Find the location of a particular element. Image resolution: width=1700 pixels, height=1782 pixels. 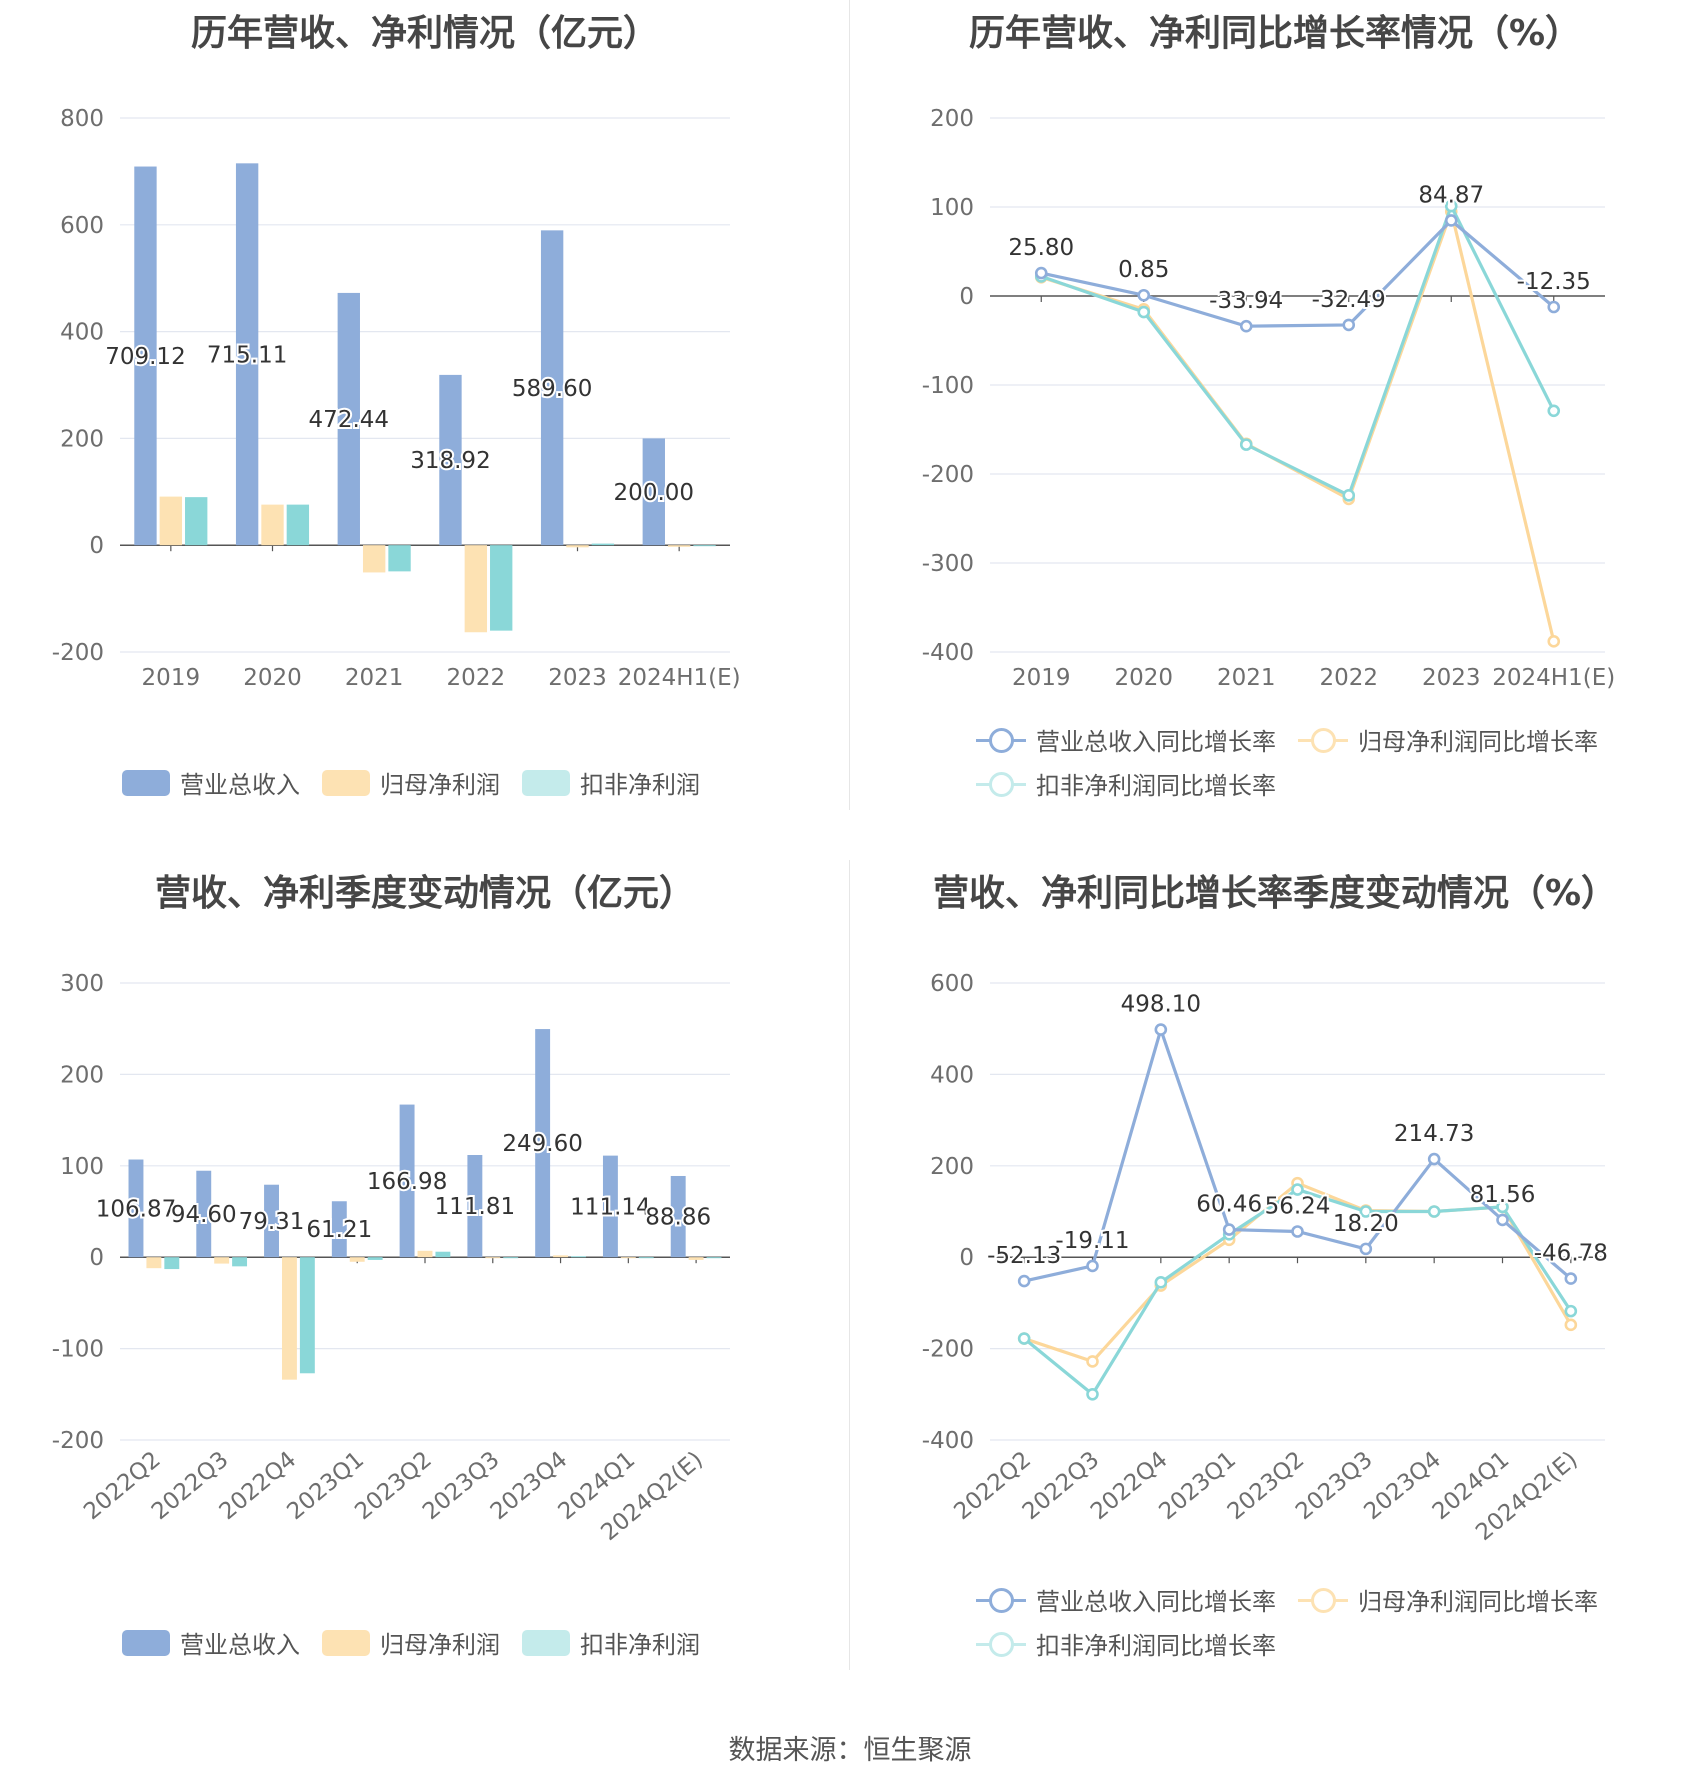

data-label: 84.87 is located at coordinates (1451, 195).